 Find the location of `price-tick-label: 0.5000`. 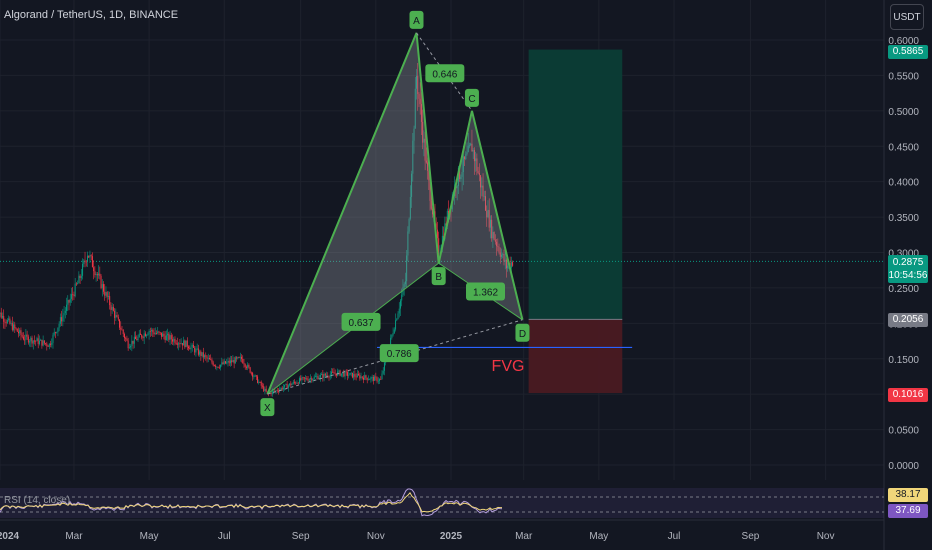

price-tick-label: 0.5000 is located at coordinates (903, 112).